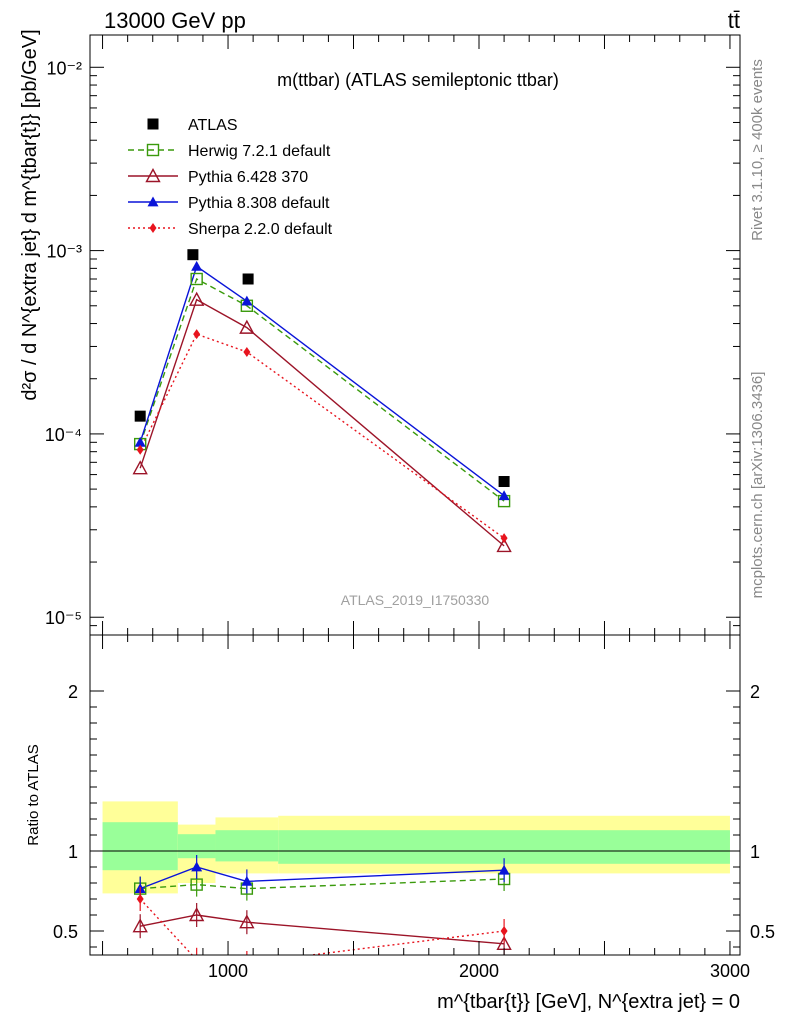  What do you see at coordinates (213, 125) in the screenshot?
I see `legend-label: ATLAS` at bounding box center [213, 125].